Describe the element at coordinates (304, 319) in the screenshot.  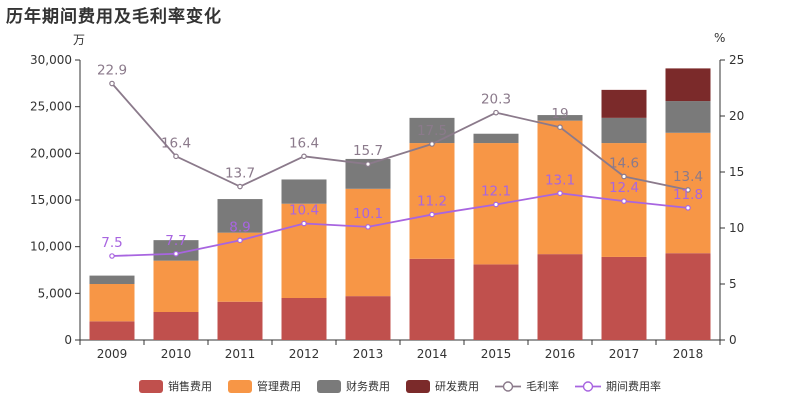
I see `bar-销售费用-2012` at that location.